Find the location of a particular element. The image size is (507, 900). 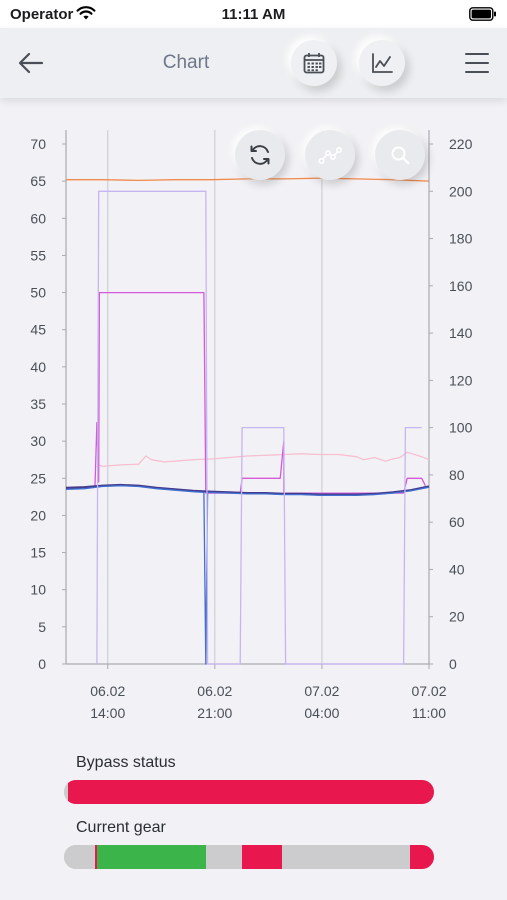

left-tick-label: 40 is located at coordinates (38, 367).